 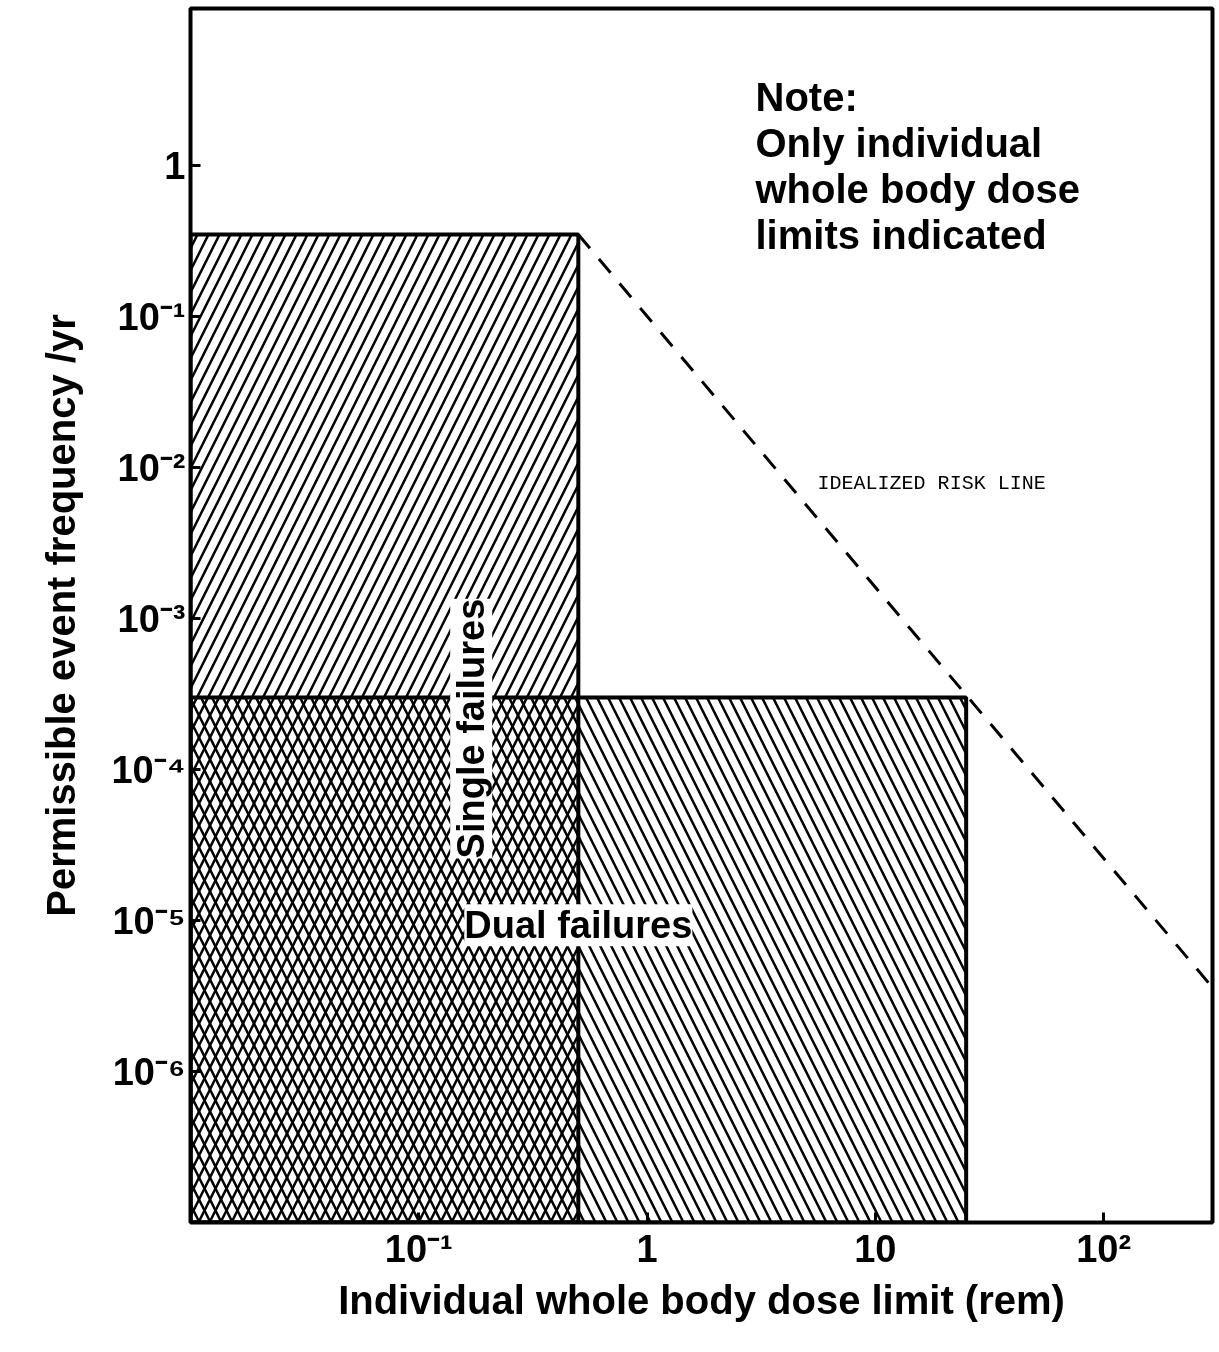 I want to click on annotation: Note: Only individual whole body dose limits indicated, so click(x=917, y=166).